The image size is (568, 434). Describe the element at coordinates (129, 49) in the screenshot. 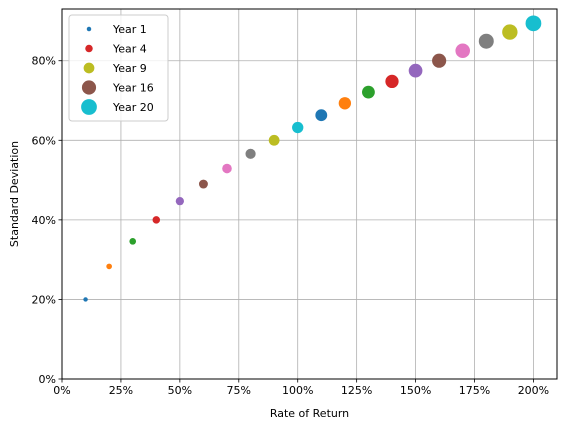

I see `legend-label: Year 4` at that location.